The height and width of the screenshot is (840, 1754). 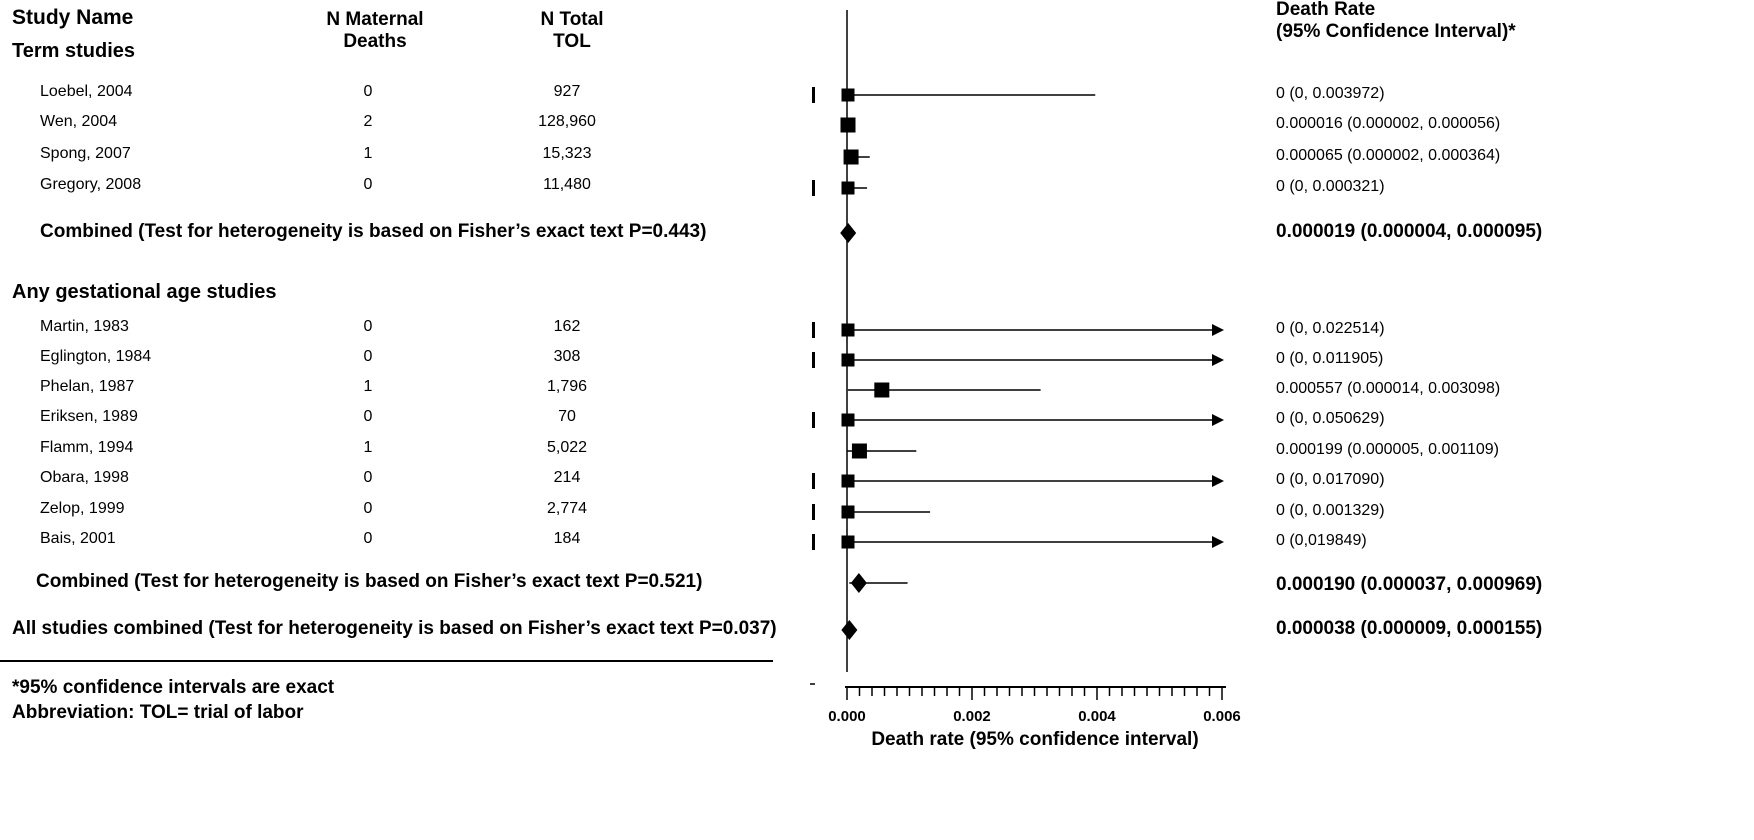 I want to click on study-ci-text: 0 (0, 0.000321), so click(x=1330, y=186).